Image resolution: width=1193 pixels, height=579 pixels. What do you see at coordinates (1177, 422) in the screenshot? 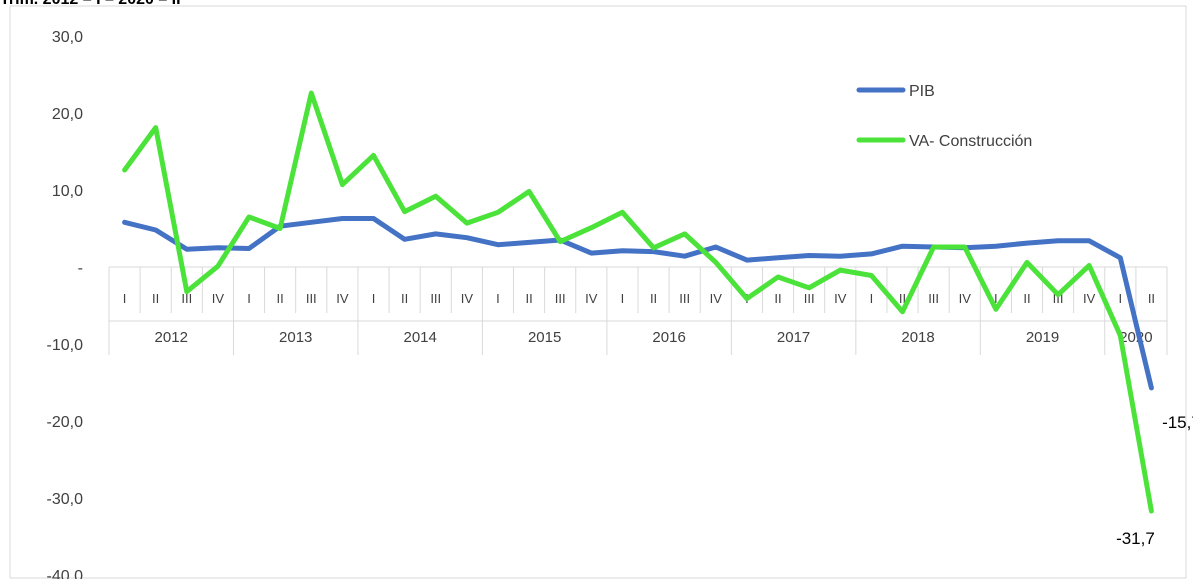
I see `data-label: -15,7` at bounding box center [1177, 422].